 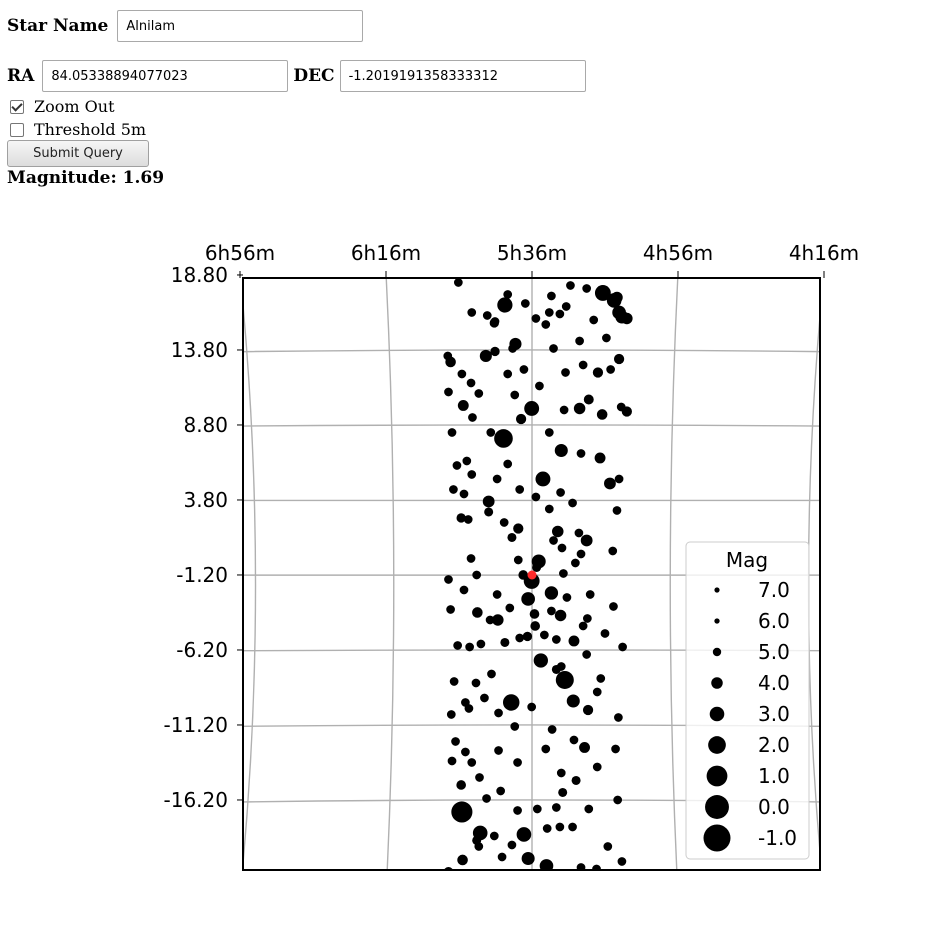 What do you see at coordinates (78, 153) in the screenshot?
I see `submit-query-button: Submit Query` at bounding box center [78, 153].